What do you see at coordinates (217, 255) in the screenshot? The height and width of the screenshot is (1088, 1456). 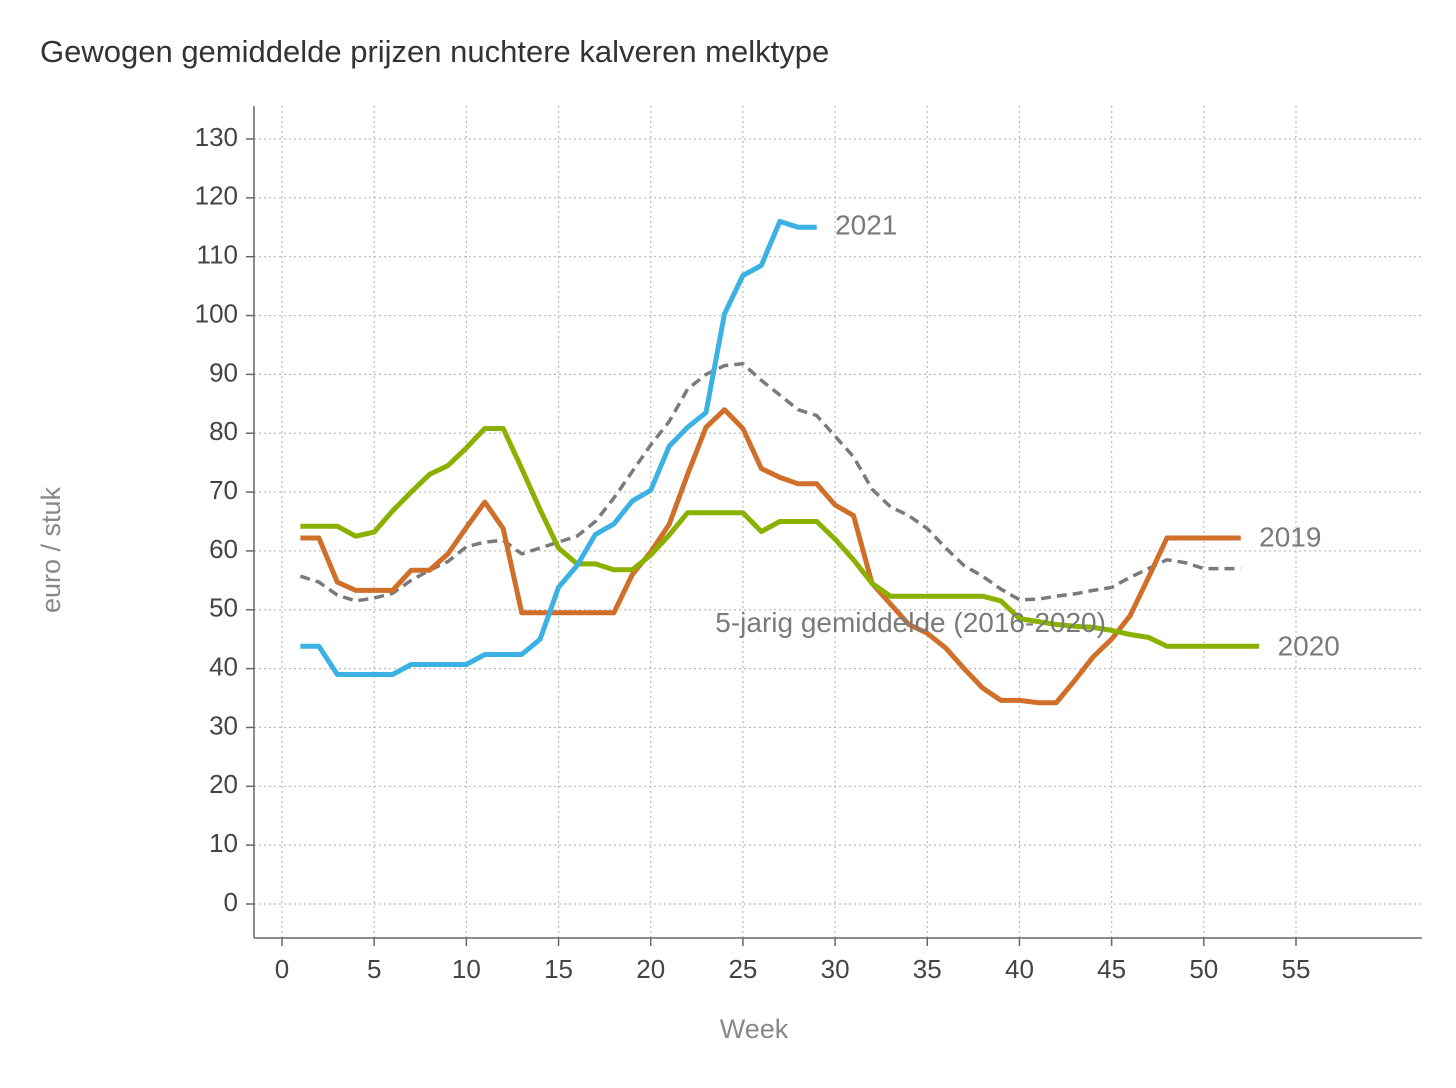 I see `y-tick-label: 110` at bounding box center [217, 255].